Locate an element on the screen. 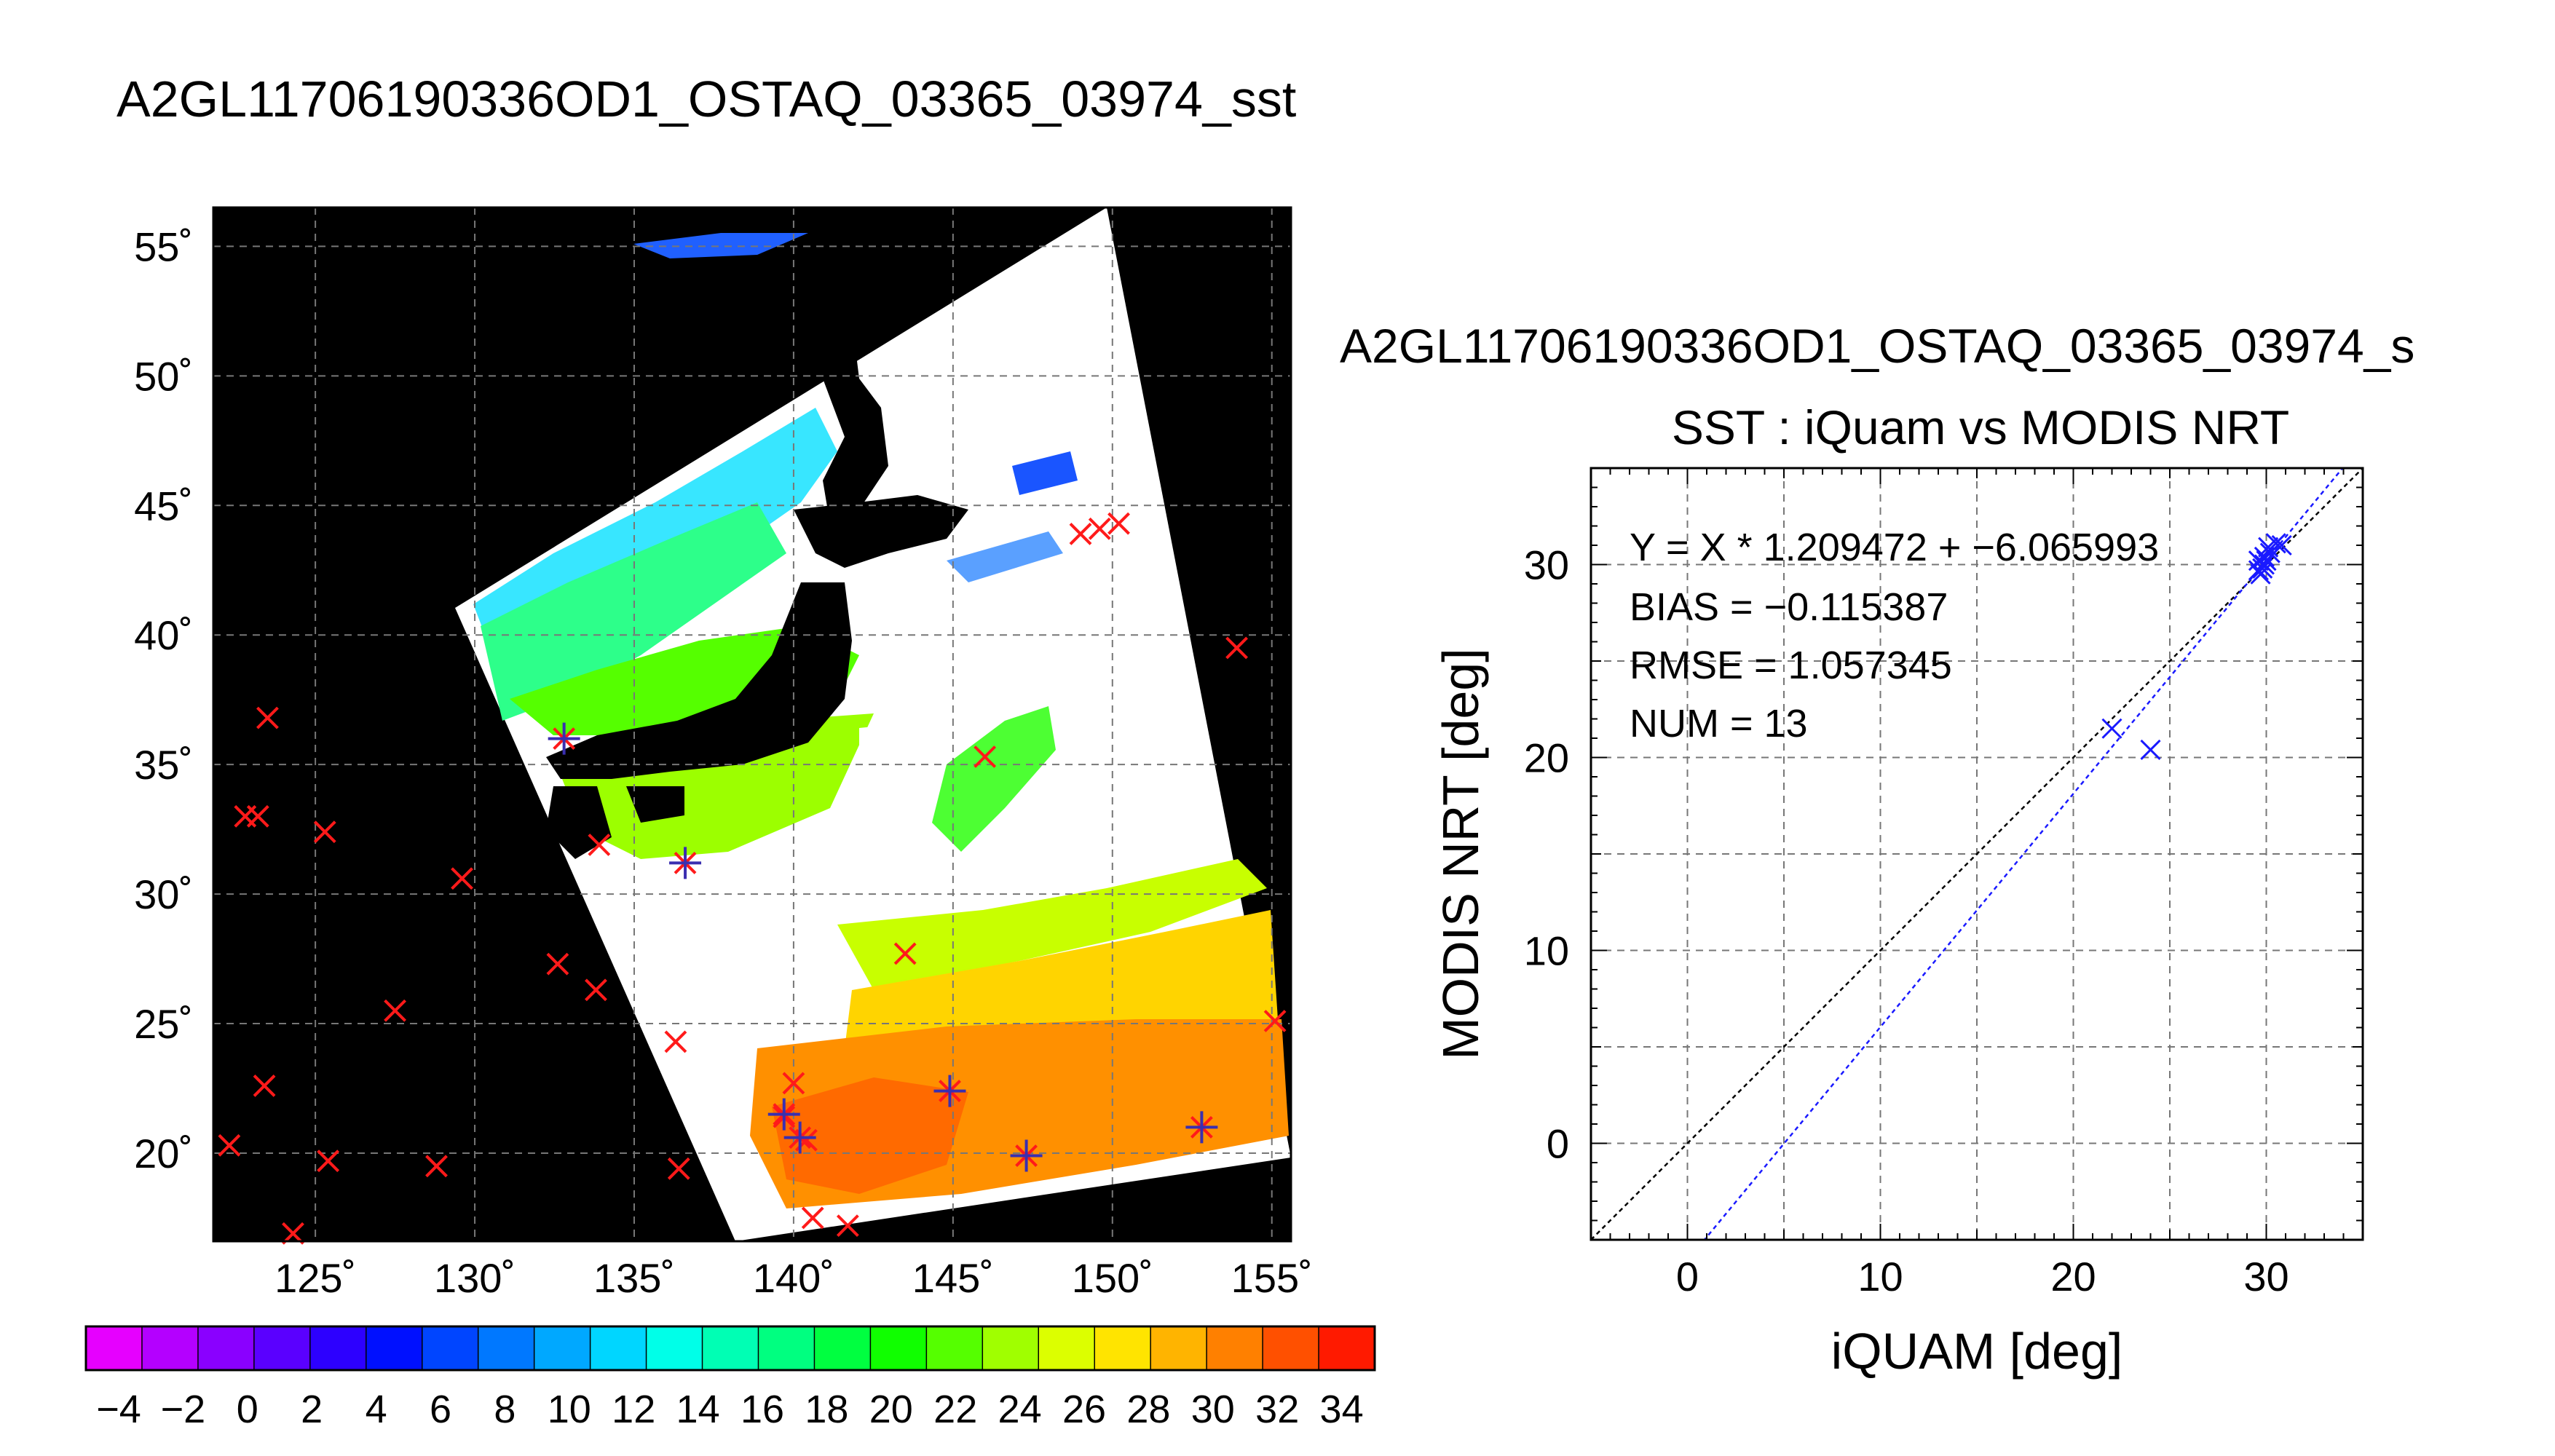  colorbar-tick-label: −2 is located at coordinates (183, 1409).